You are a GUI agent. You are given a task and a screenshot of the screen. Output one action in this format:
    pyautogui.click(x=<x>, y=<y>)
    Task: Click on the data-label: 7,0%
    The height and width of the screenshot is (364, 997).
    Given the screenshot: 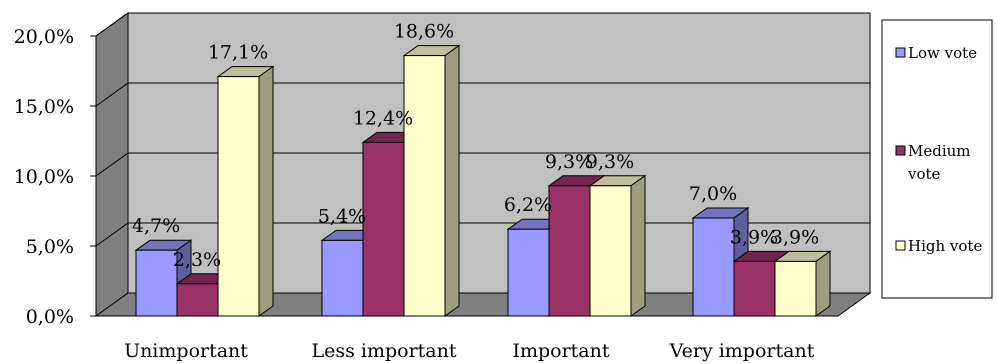 What is the action you would take?
    pyautogui.click(x=713, y=194)
    